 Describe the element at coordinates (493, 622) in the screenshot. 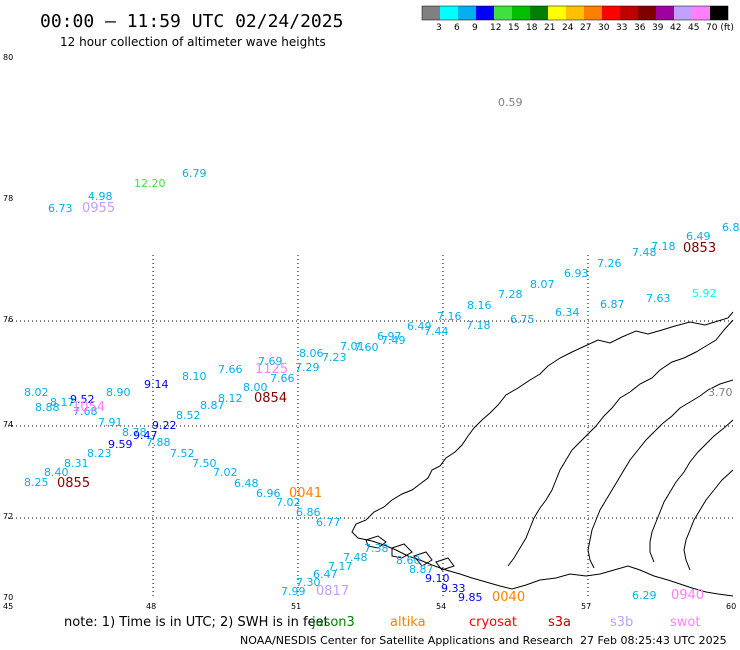

I see `legend-cryosat: cryosat` at that location.